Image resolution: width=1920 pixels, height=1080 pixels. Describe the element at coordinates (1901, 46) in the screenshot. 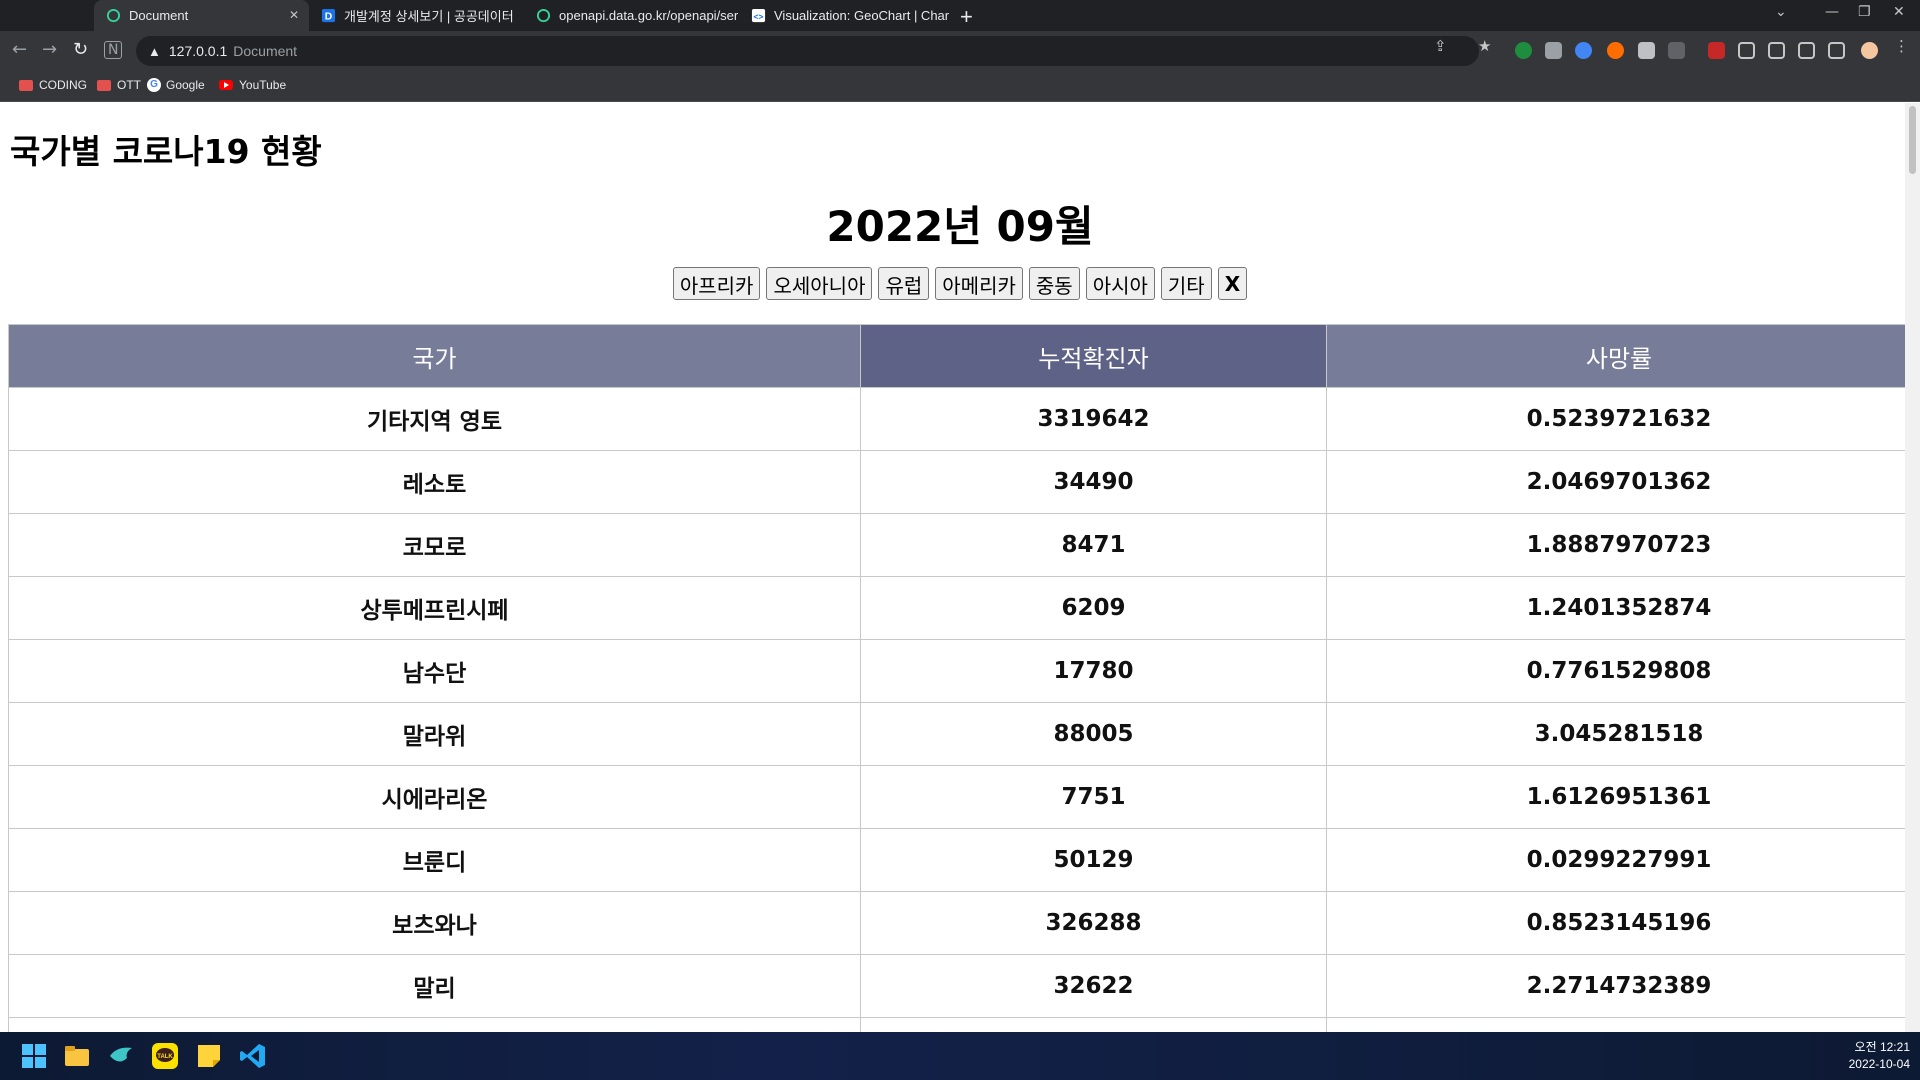

I see `menu-icon: ⋮` at that location.